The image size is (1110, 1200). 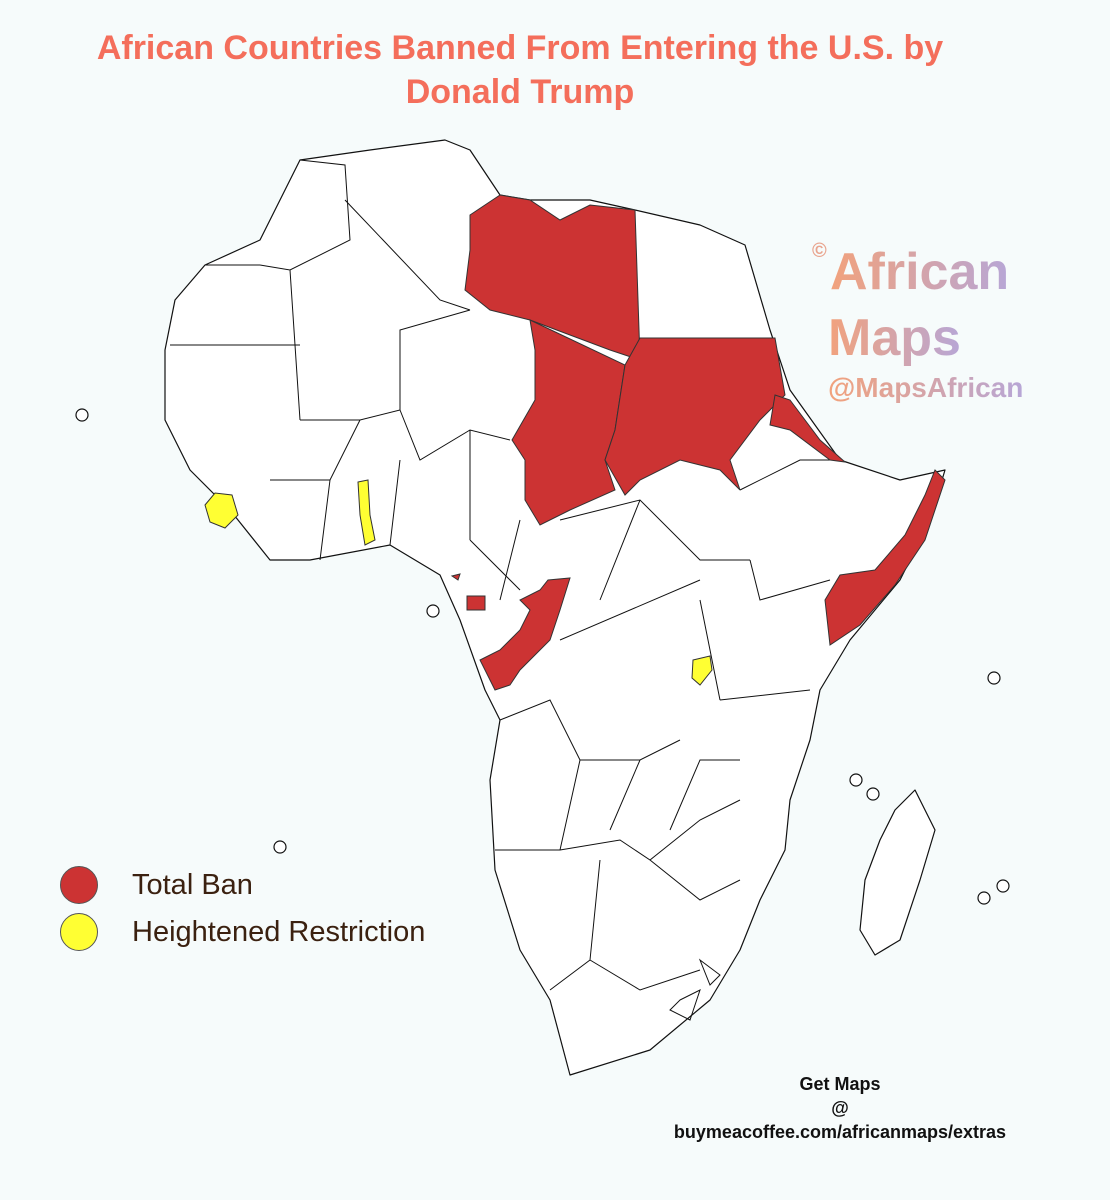 What do you see at coordinates (840, 1084) in the screenshot?
I see `footer-line: Get Maps` at bounding box center [840, 1084].